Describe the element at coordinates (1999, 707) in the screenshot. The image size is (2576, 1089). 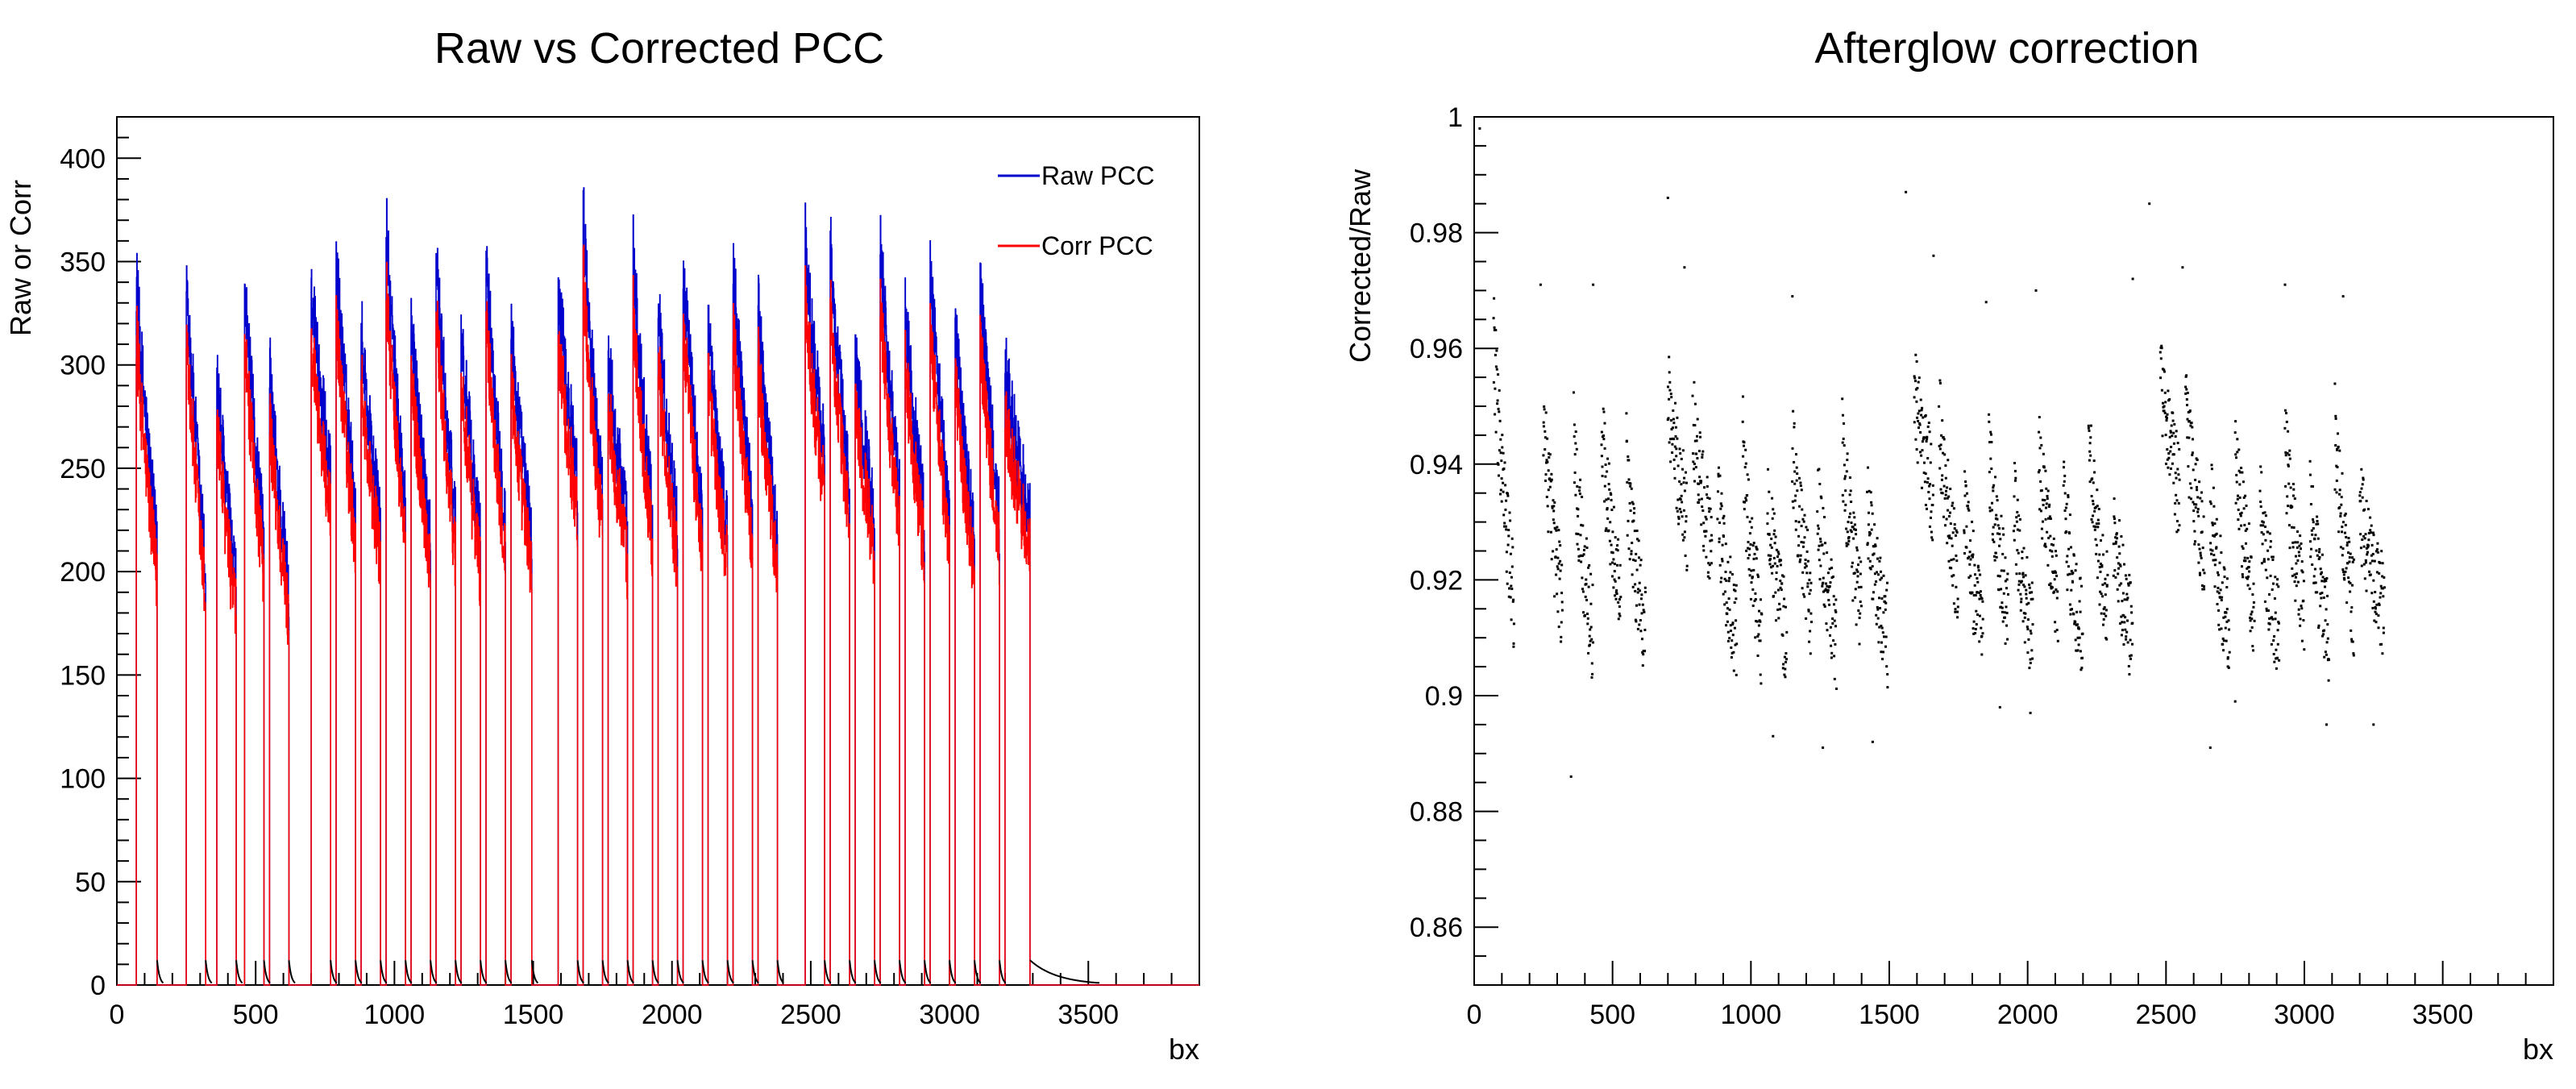
I see `ratio-outlier-point` at that location.